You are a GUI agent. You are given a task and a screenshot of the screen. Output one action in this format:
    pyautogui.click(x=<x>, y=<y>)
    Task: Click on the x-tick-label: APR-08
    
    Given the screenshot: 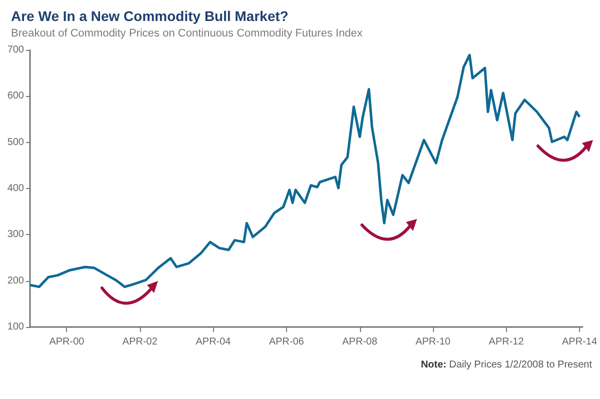 What is the action you would take?
    pyautogui.click(x=360, y=342)
    